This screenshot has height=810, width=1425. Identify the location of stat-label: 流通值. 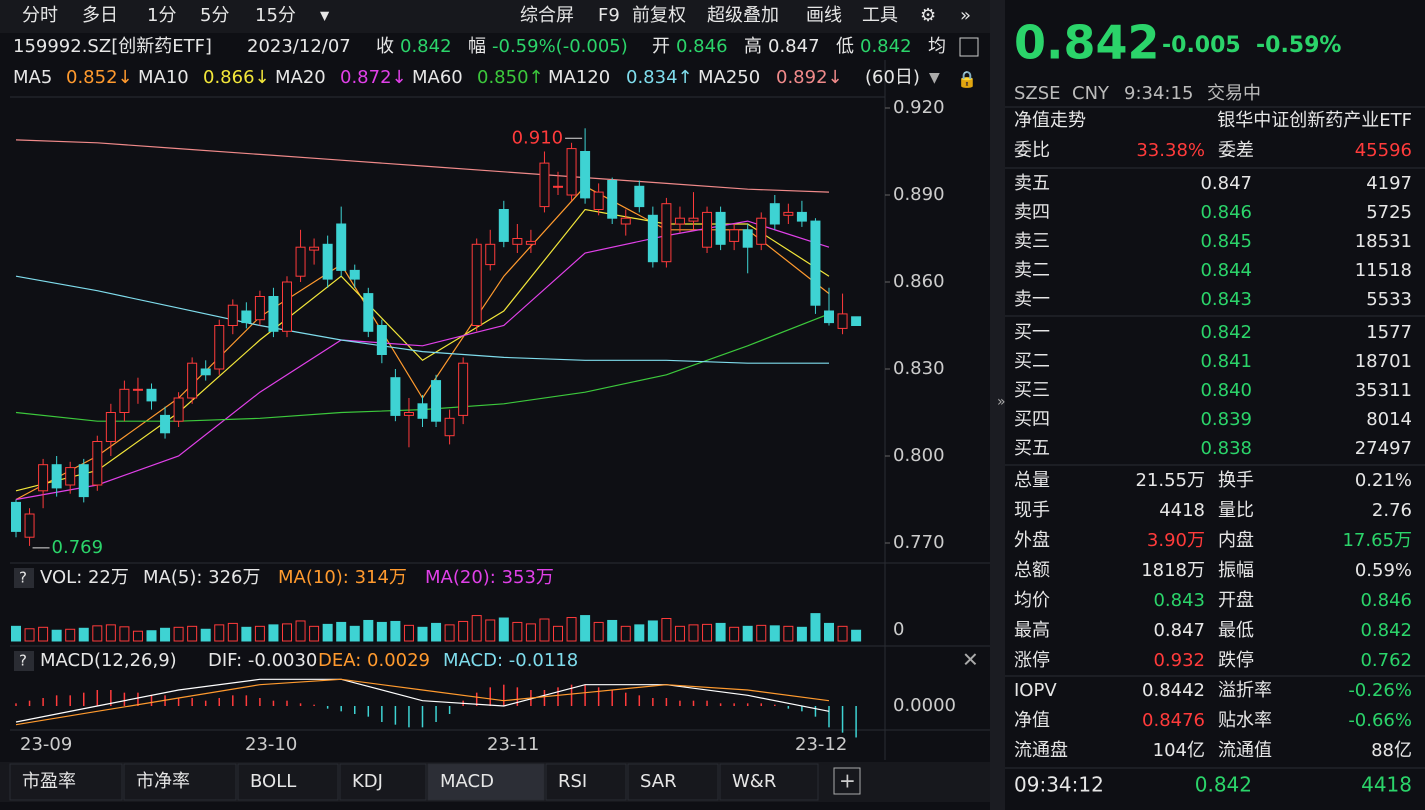
(1245, 750).